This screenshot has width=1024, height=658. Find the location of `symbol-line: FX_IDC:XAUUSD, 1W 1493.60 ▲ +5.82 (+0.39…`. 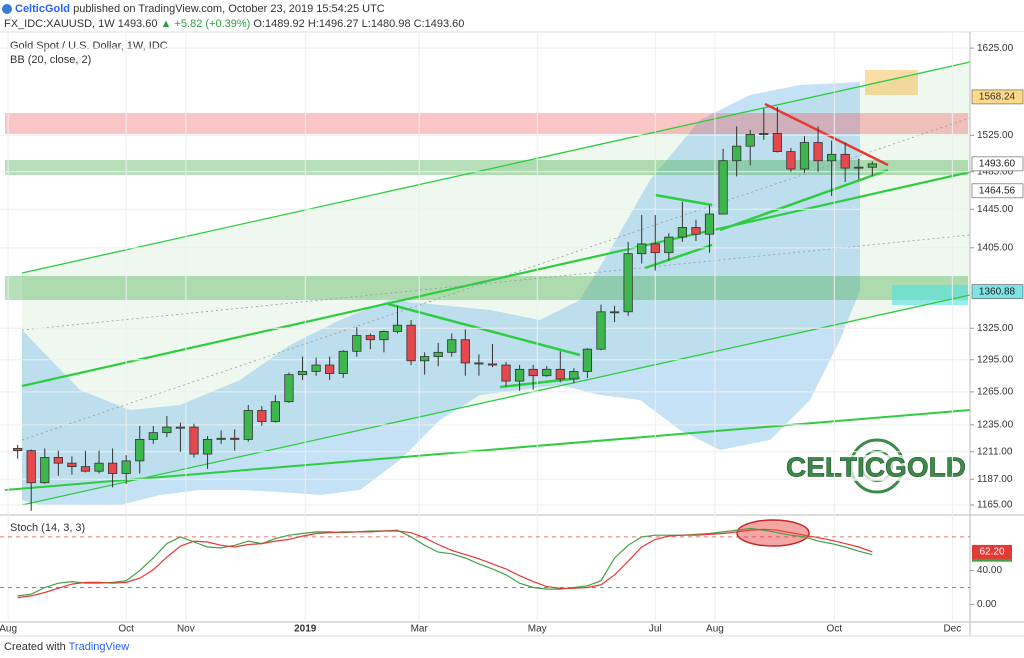

symbol-line: FX_IDC:XAUUSD, 1W 1493.60 ▲ +5.82 (+0.39… is located at coordinates (234, 24).